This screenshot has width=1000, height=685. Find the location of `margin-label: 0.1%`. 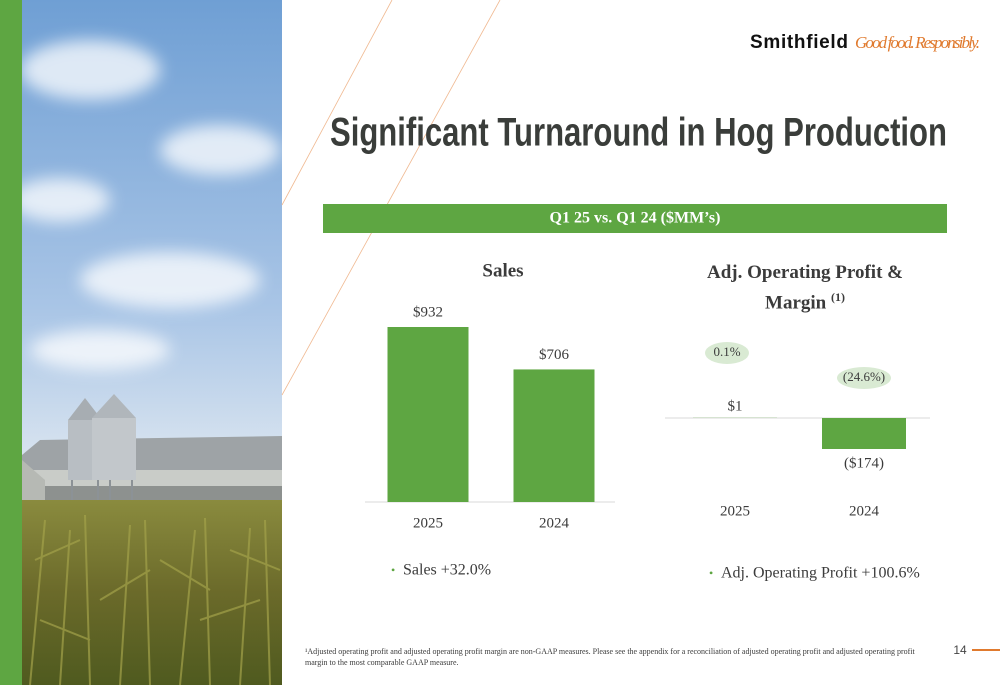

margin-label: 0.1% is located at coordinates (726, 351).